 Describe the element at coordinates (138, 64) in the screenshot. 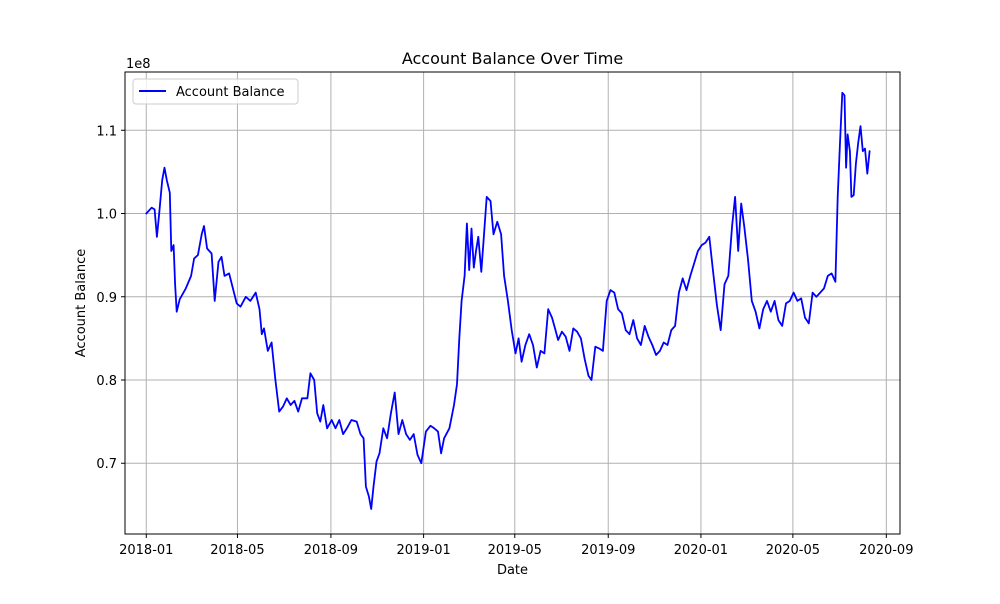

I see `y-axis-offset-label: 1e8` at that location.